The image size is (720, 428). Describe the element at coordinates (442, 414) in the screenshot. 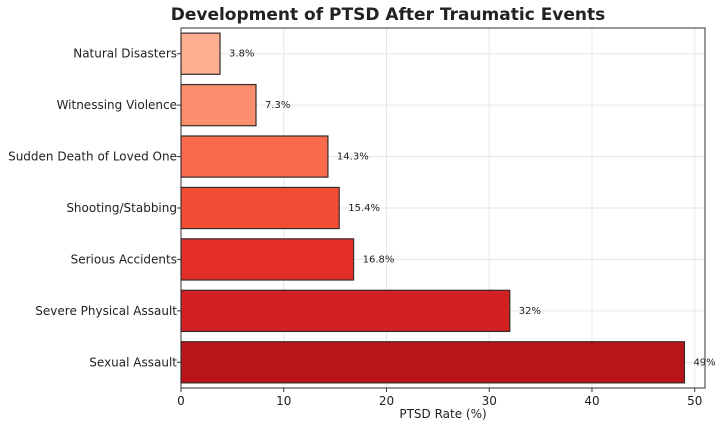

I see `x-axis-label: PTSD Rate (%)` at that location.